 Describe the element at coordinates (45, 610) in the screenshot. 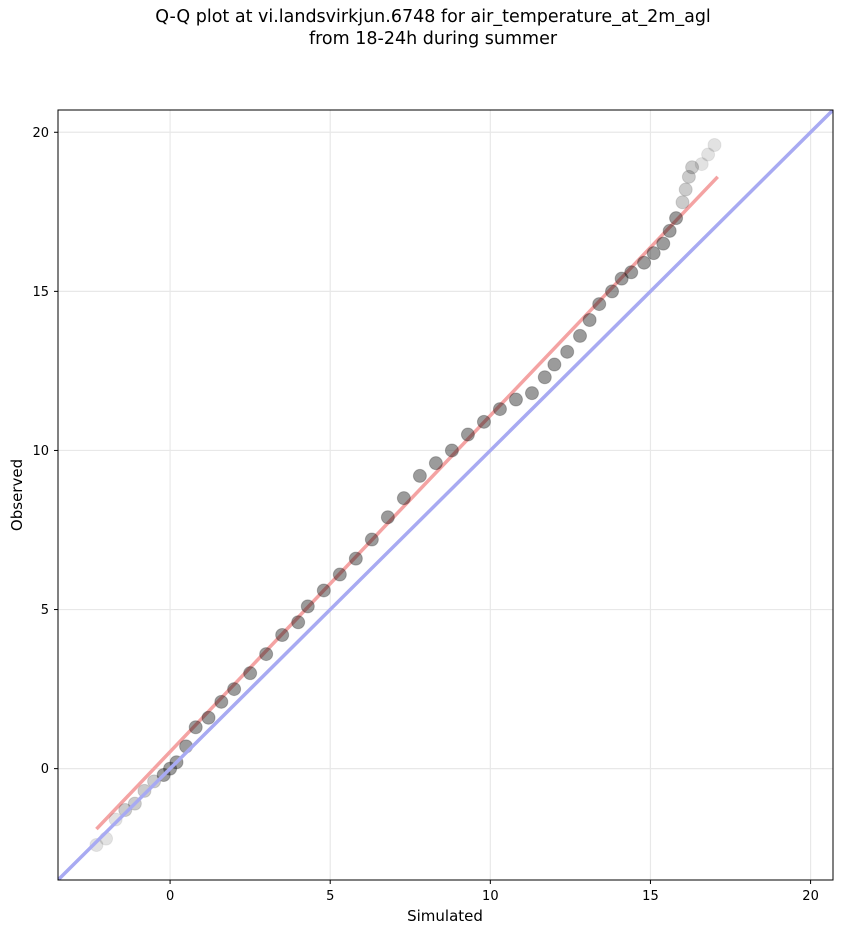

I see `y-tick-label: 5` at that location.